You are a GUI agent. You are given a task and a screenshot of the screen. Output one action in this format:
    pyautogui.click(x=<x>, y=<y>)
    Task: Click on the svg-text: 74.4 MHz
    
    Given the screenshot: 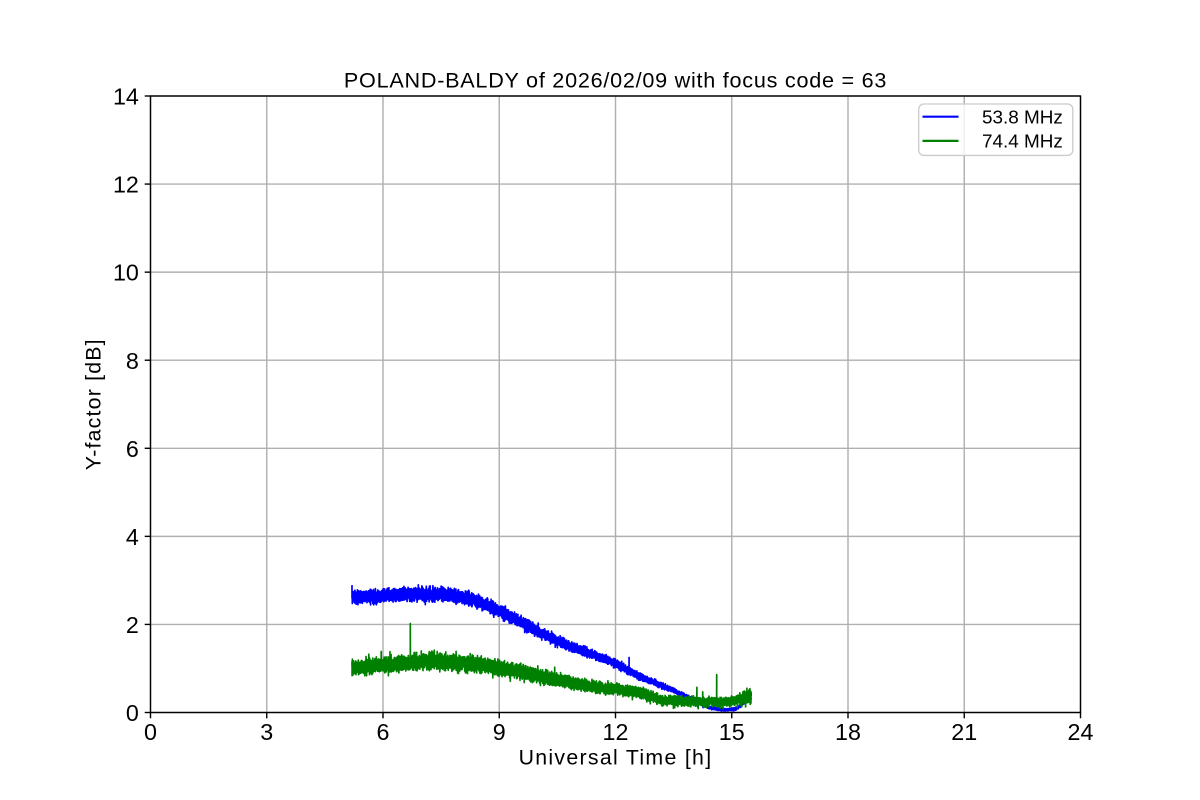 What is the action you would take?
    pyautogui.click(x=1022, y=142)
    